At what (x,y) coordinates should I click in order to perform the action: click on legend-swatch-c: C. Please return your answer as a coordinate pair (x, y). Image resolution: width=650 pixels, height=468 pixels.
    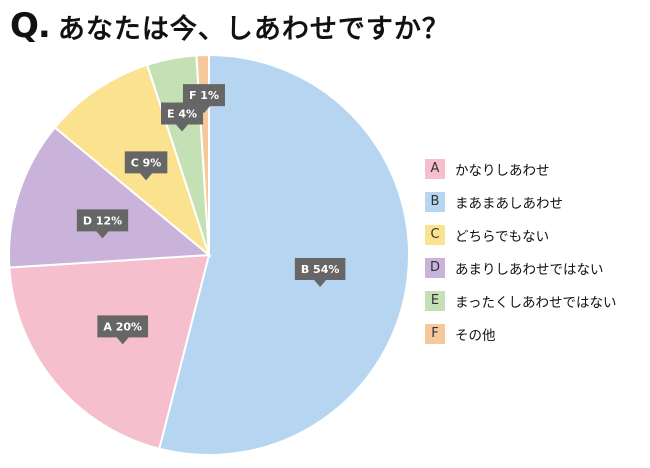
    Looking at the image, I should click on (435, 234).